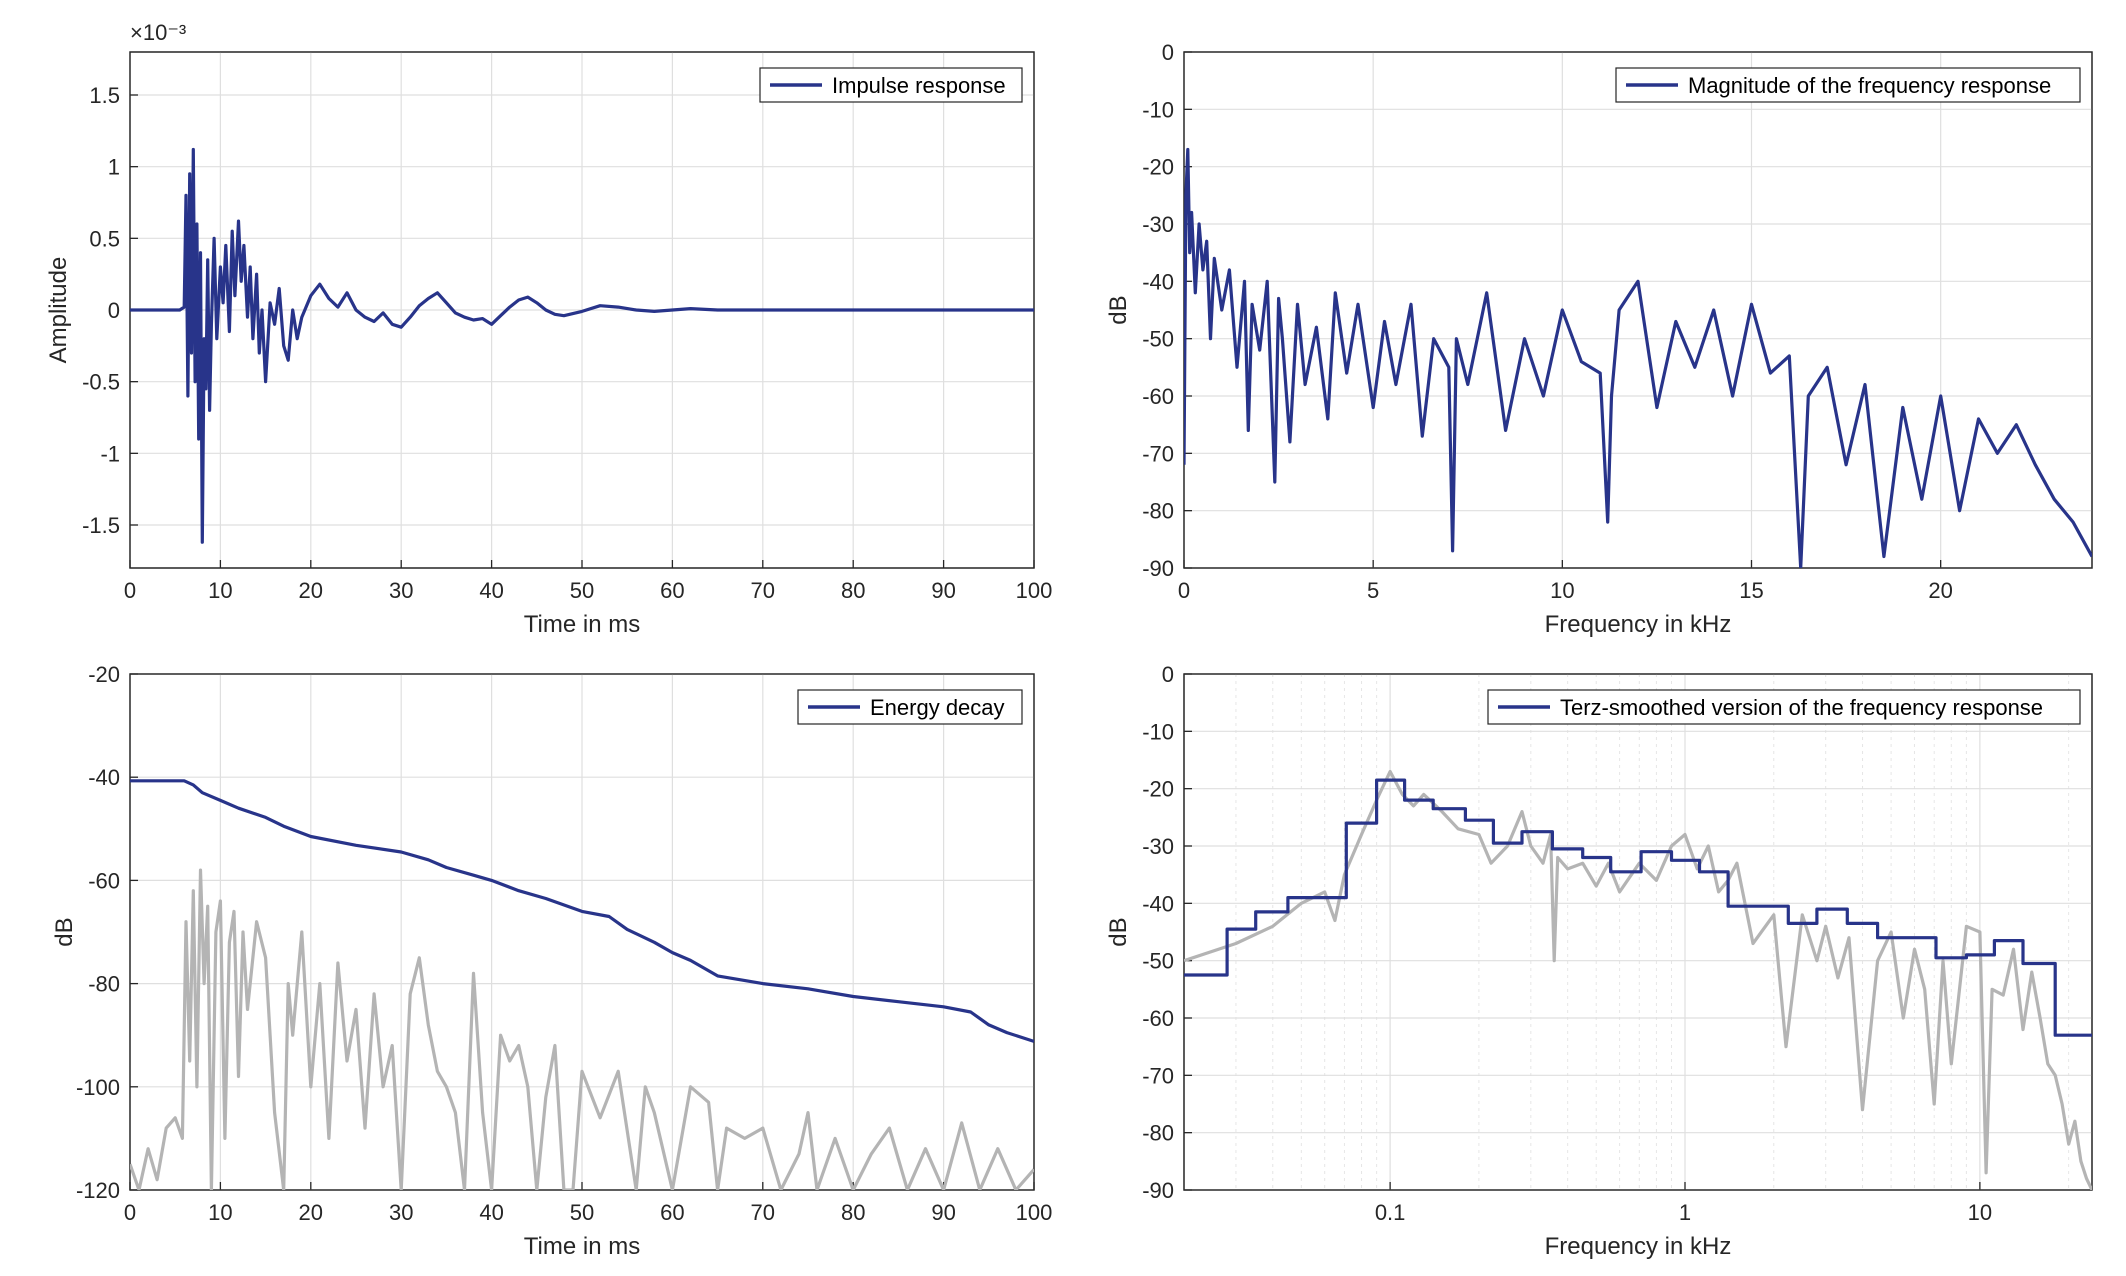  I want to click on x-tick-label: 15, so click(1751, 590).